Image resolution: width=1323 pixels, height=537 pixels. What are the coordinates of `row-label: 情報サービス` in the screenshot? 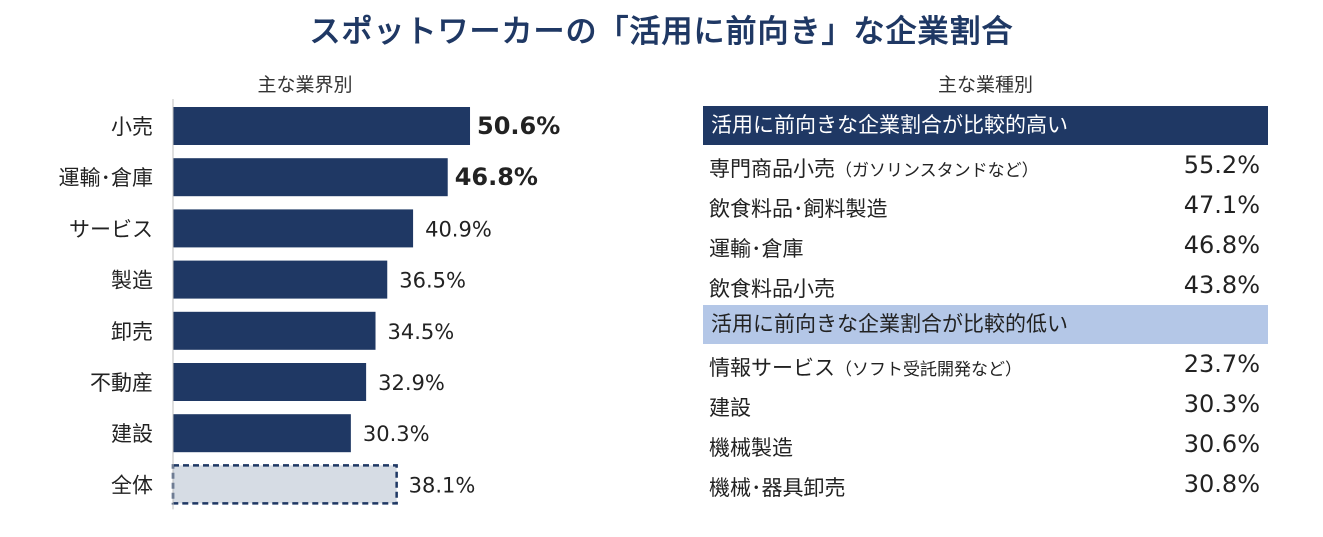 It's located at (772, 368).